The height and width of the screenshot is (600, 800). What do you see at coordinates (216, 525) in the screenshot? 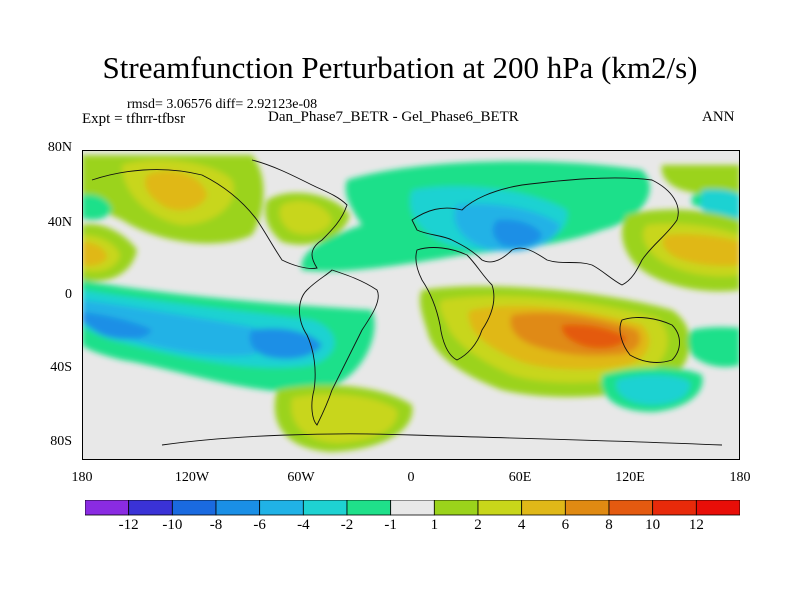
I see `colorbar-label: -8` at bounding box center [216, 525].